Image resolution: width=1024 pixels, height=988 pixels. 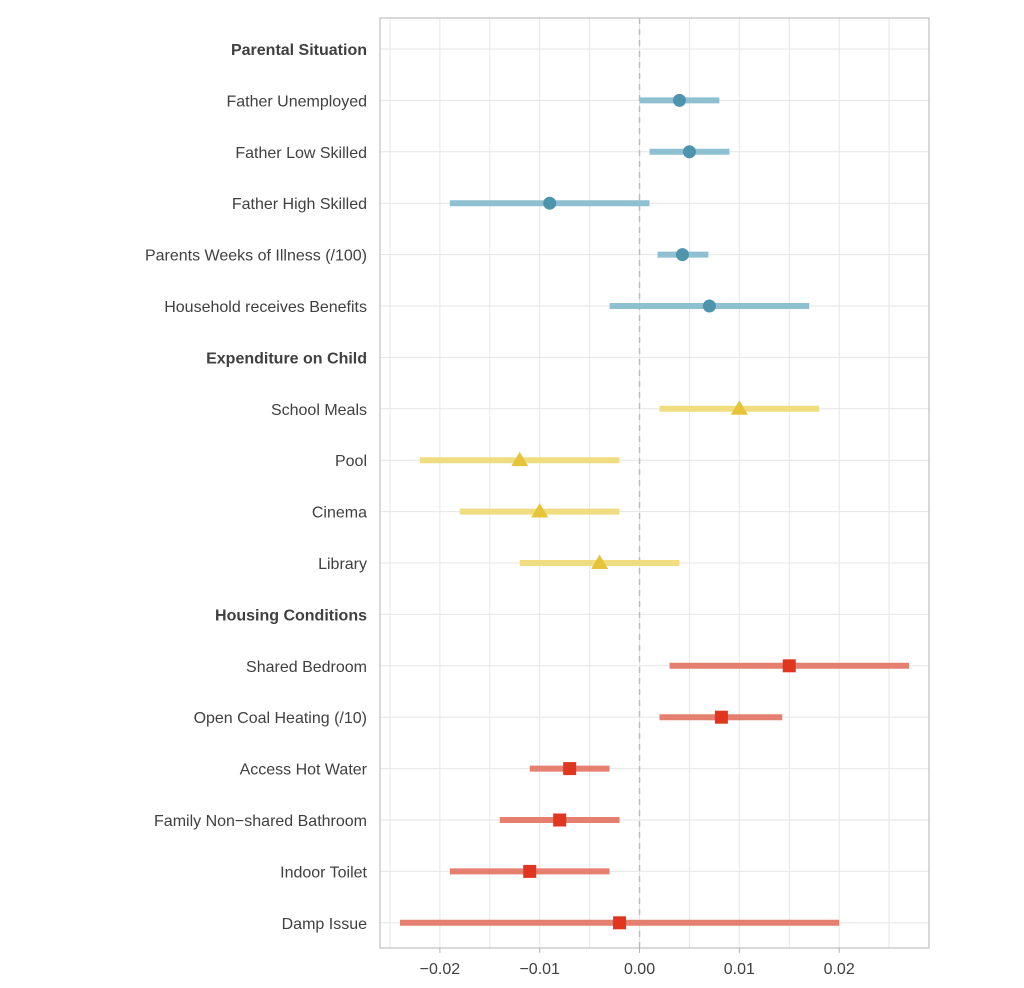 What do you see at coordinates (260, 821) in the screenshot?
I see `row-label: Family Non−shared Bathroom` at bounding box center [260, 821].